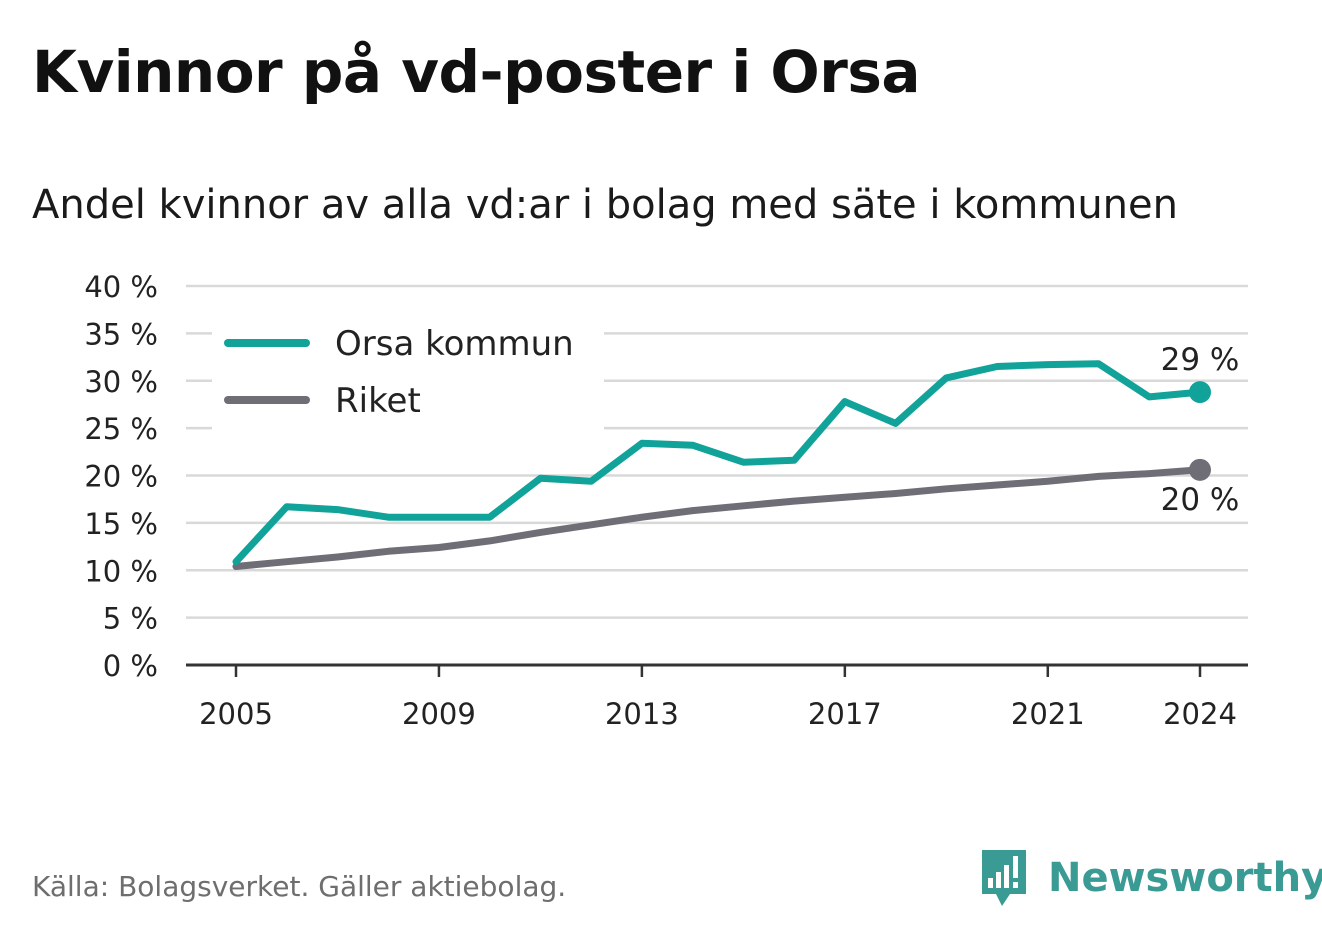 Image resolution: width=1322 pixels, height=939 pixels. I want to click on x-tick-label: 2017, so click(845, 714).